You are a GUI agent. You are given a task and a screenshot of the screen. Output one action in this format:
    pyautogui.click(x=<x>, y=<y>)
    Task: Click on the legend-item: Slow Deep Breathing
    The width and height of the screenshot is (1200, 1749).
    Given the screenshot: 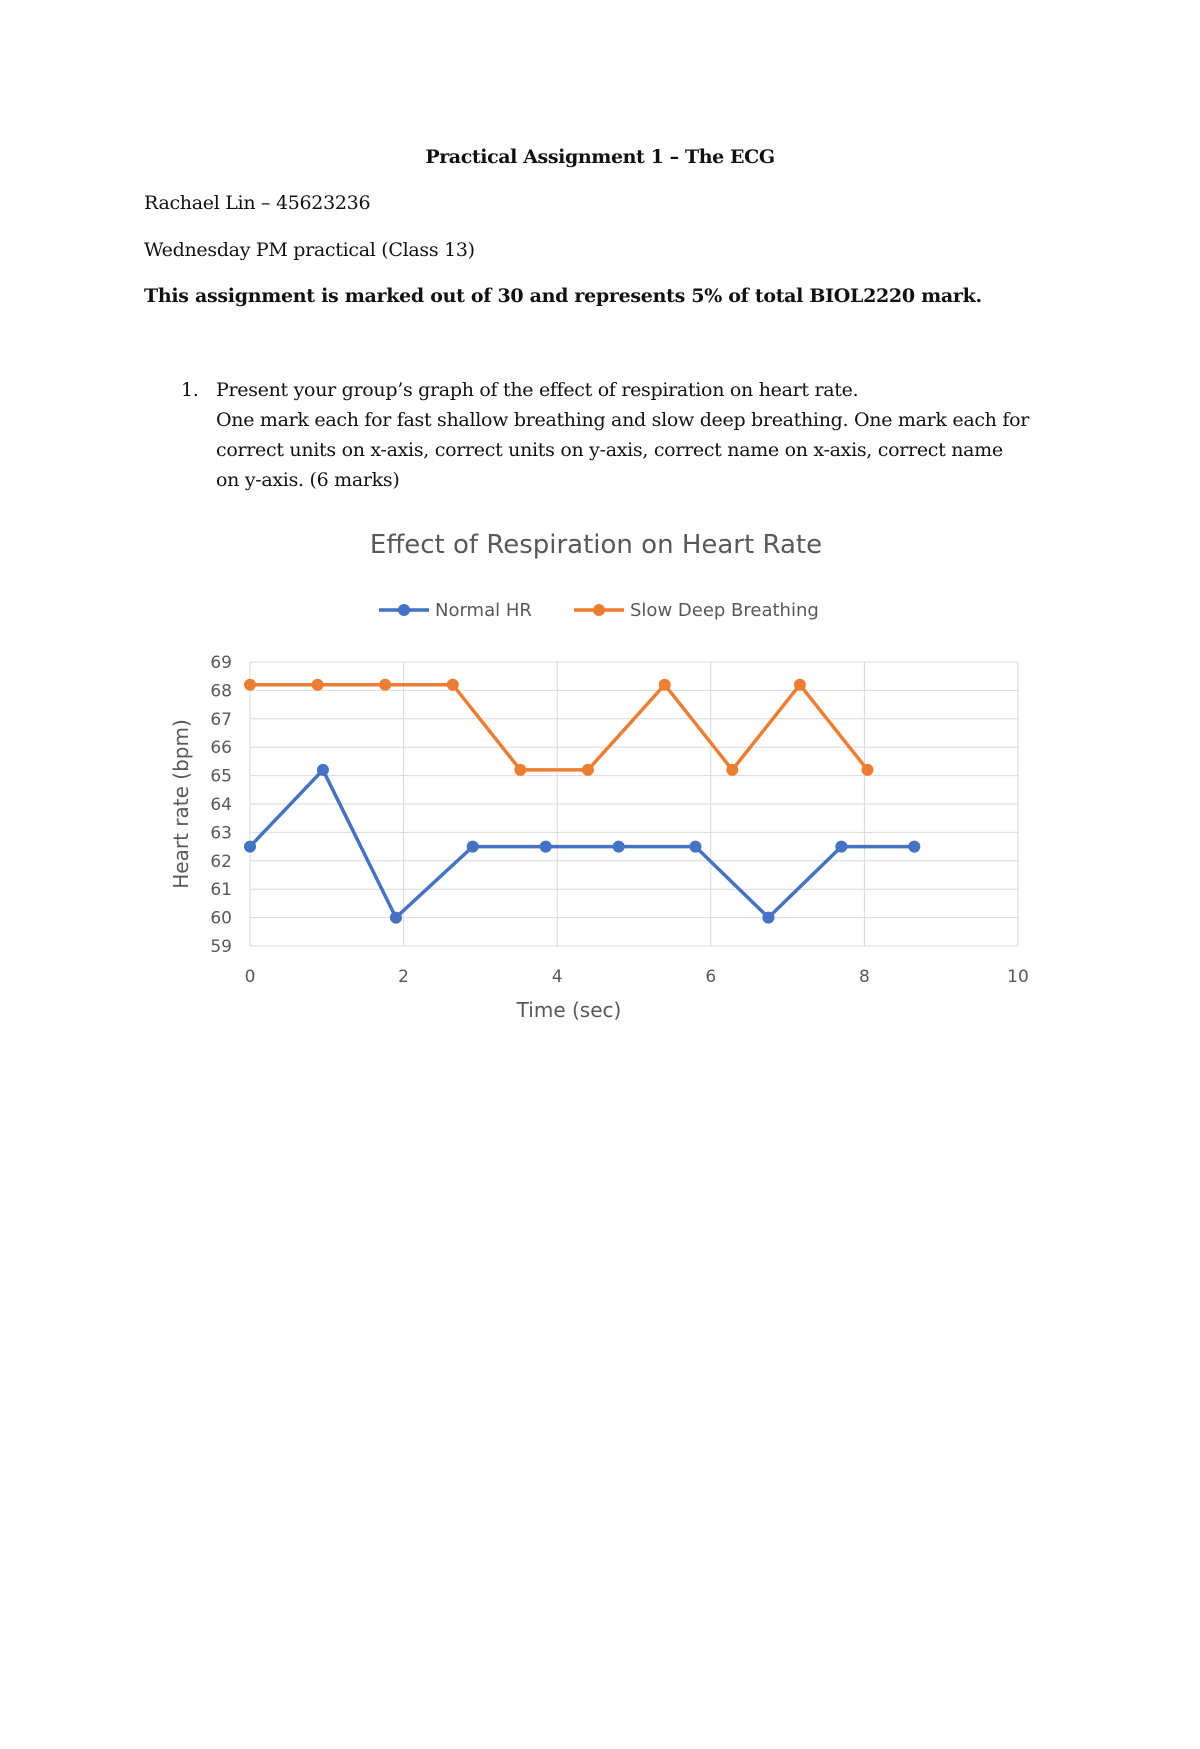 What is the action you would take?
    pyautogui.click(x=696, y=610)
    